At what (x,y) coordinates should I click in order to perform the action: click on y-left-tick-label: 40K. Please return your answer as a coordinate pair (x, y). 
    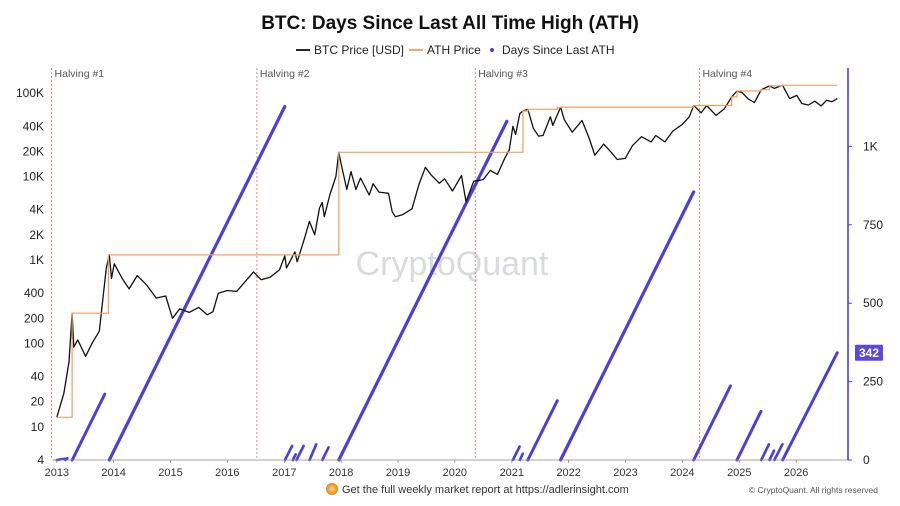
    Looking at the image, I should click on (33, 126).